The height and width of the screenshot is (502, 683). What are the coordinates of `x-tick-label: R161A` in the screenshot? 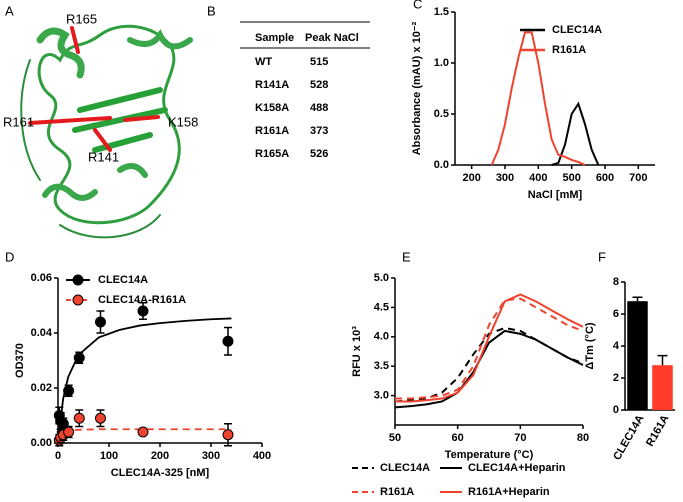 It's located at (658, 431).